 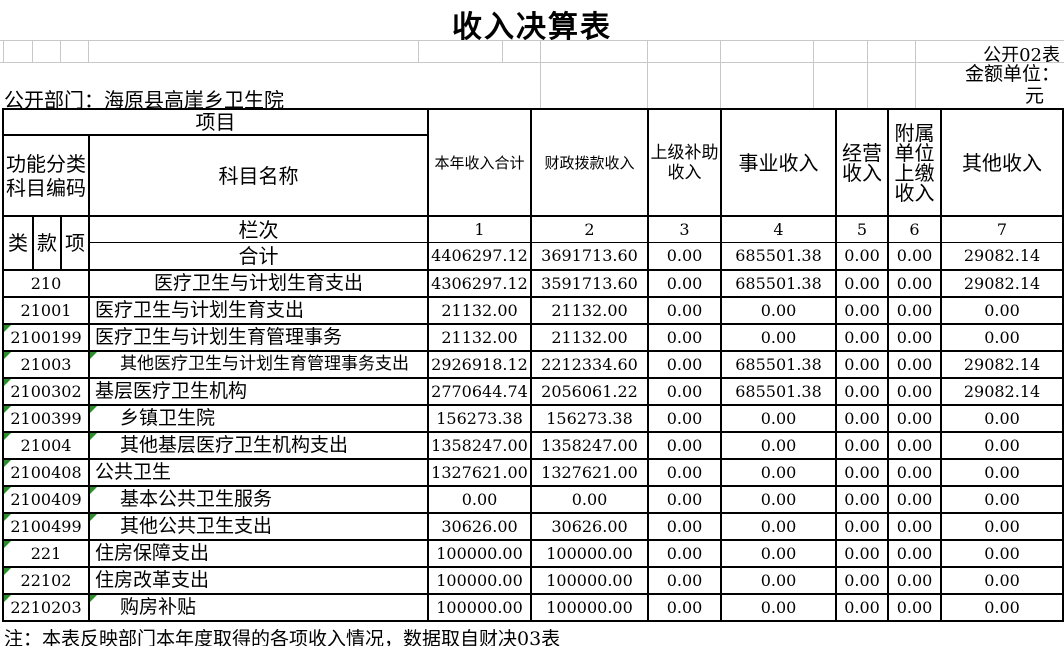 I want to click on subject-name-cell: 住房保障支出, so click(x=258, y=553).